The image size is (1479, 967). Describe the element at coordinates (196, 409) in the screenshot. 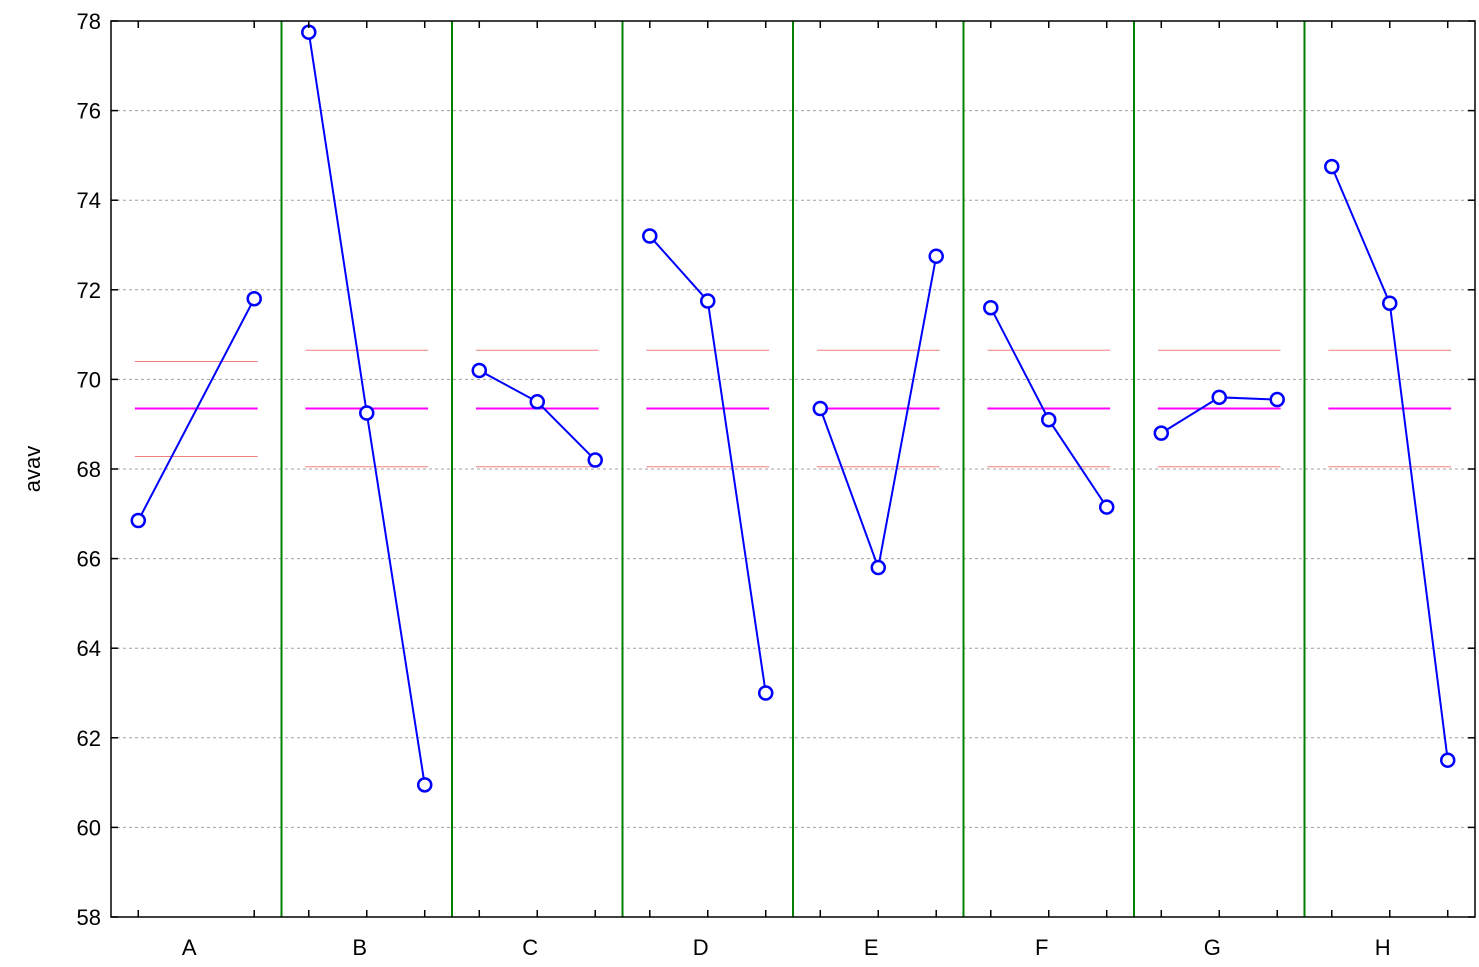

I see `series-line-A` at that location.